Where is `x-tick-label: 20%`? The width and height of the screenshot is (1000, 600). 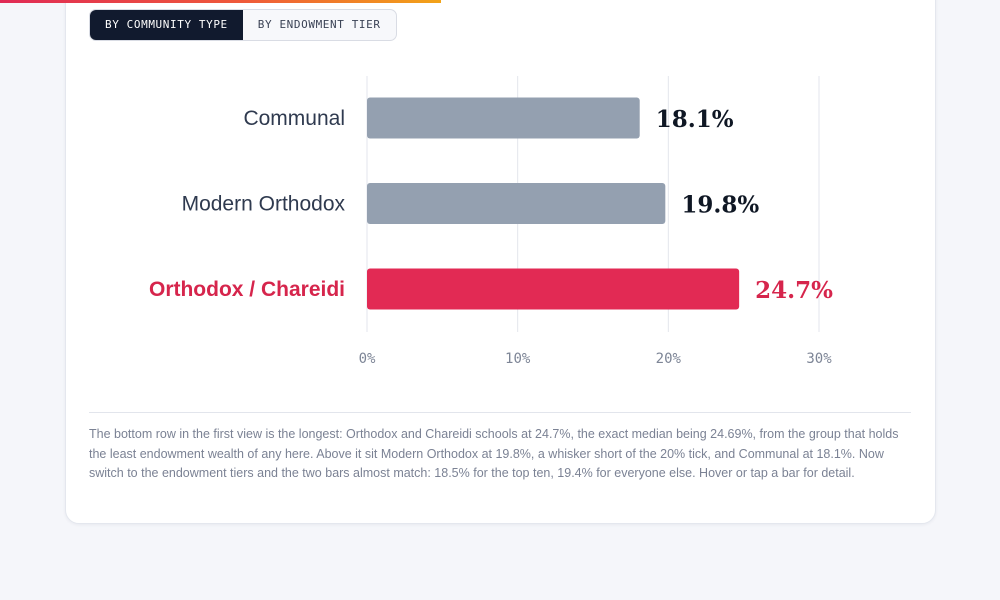 x-tick-label: 20% is located at coordinates (669, 359).